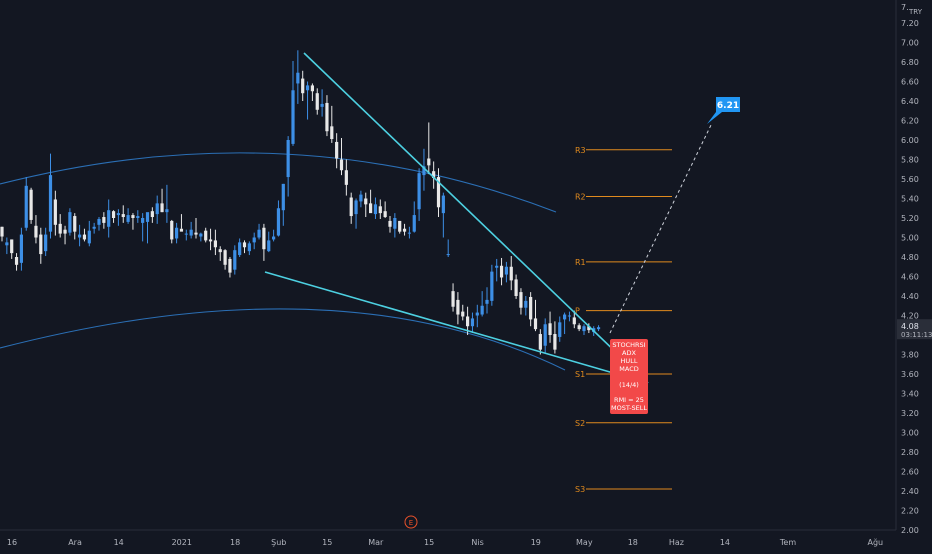 The height and width of the screenshot is (554, 932). Describe the element at coordinates (910, 23) in the screenshot. I see `price-tick-label: 7.20` at that location.